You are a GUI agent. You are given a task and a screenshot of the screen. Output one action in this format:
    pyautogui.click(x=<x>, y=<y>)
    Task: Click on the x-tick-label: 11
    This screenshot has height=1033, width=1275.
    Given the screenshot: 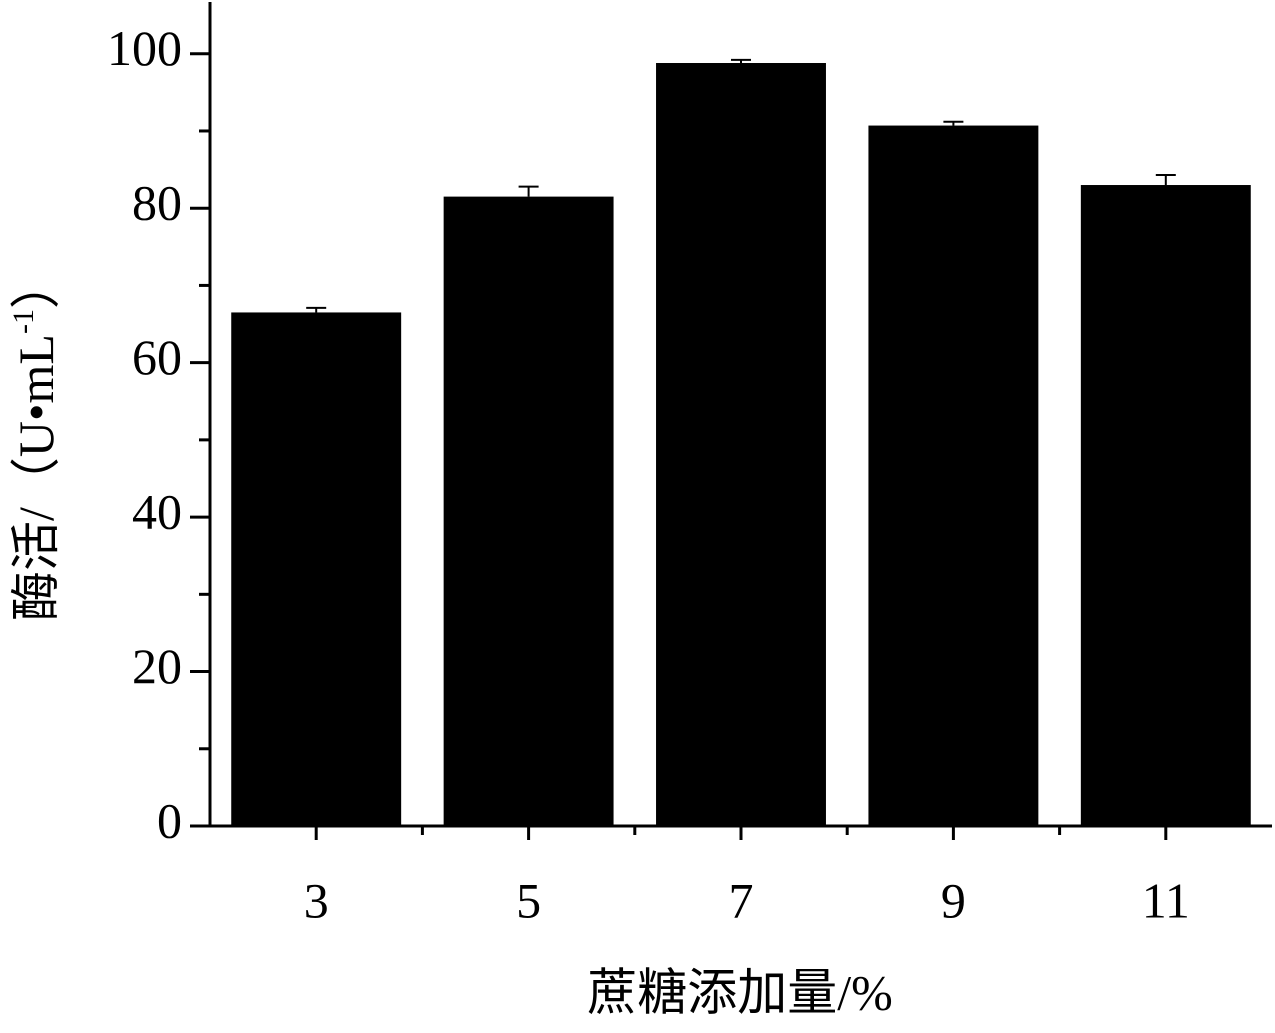 What is the action you would take?
    pyautogui.click(x=1166, y=900)
    